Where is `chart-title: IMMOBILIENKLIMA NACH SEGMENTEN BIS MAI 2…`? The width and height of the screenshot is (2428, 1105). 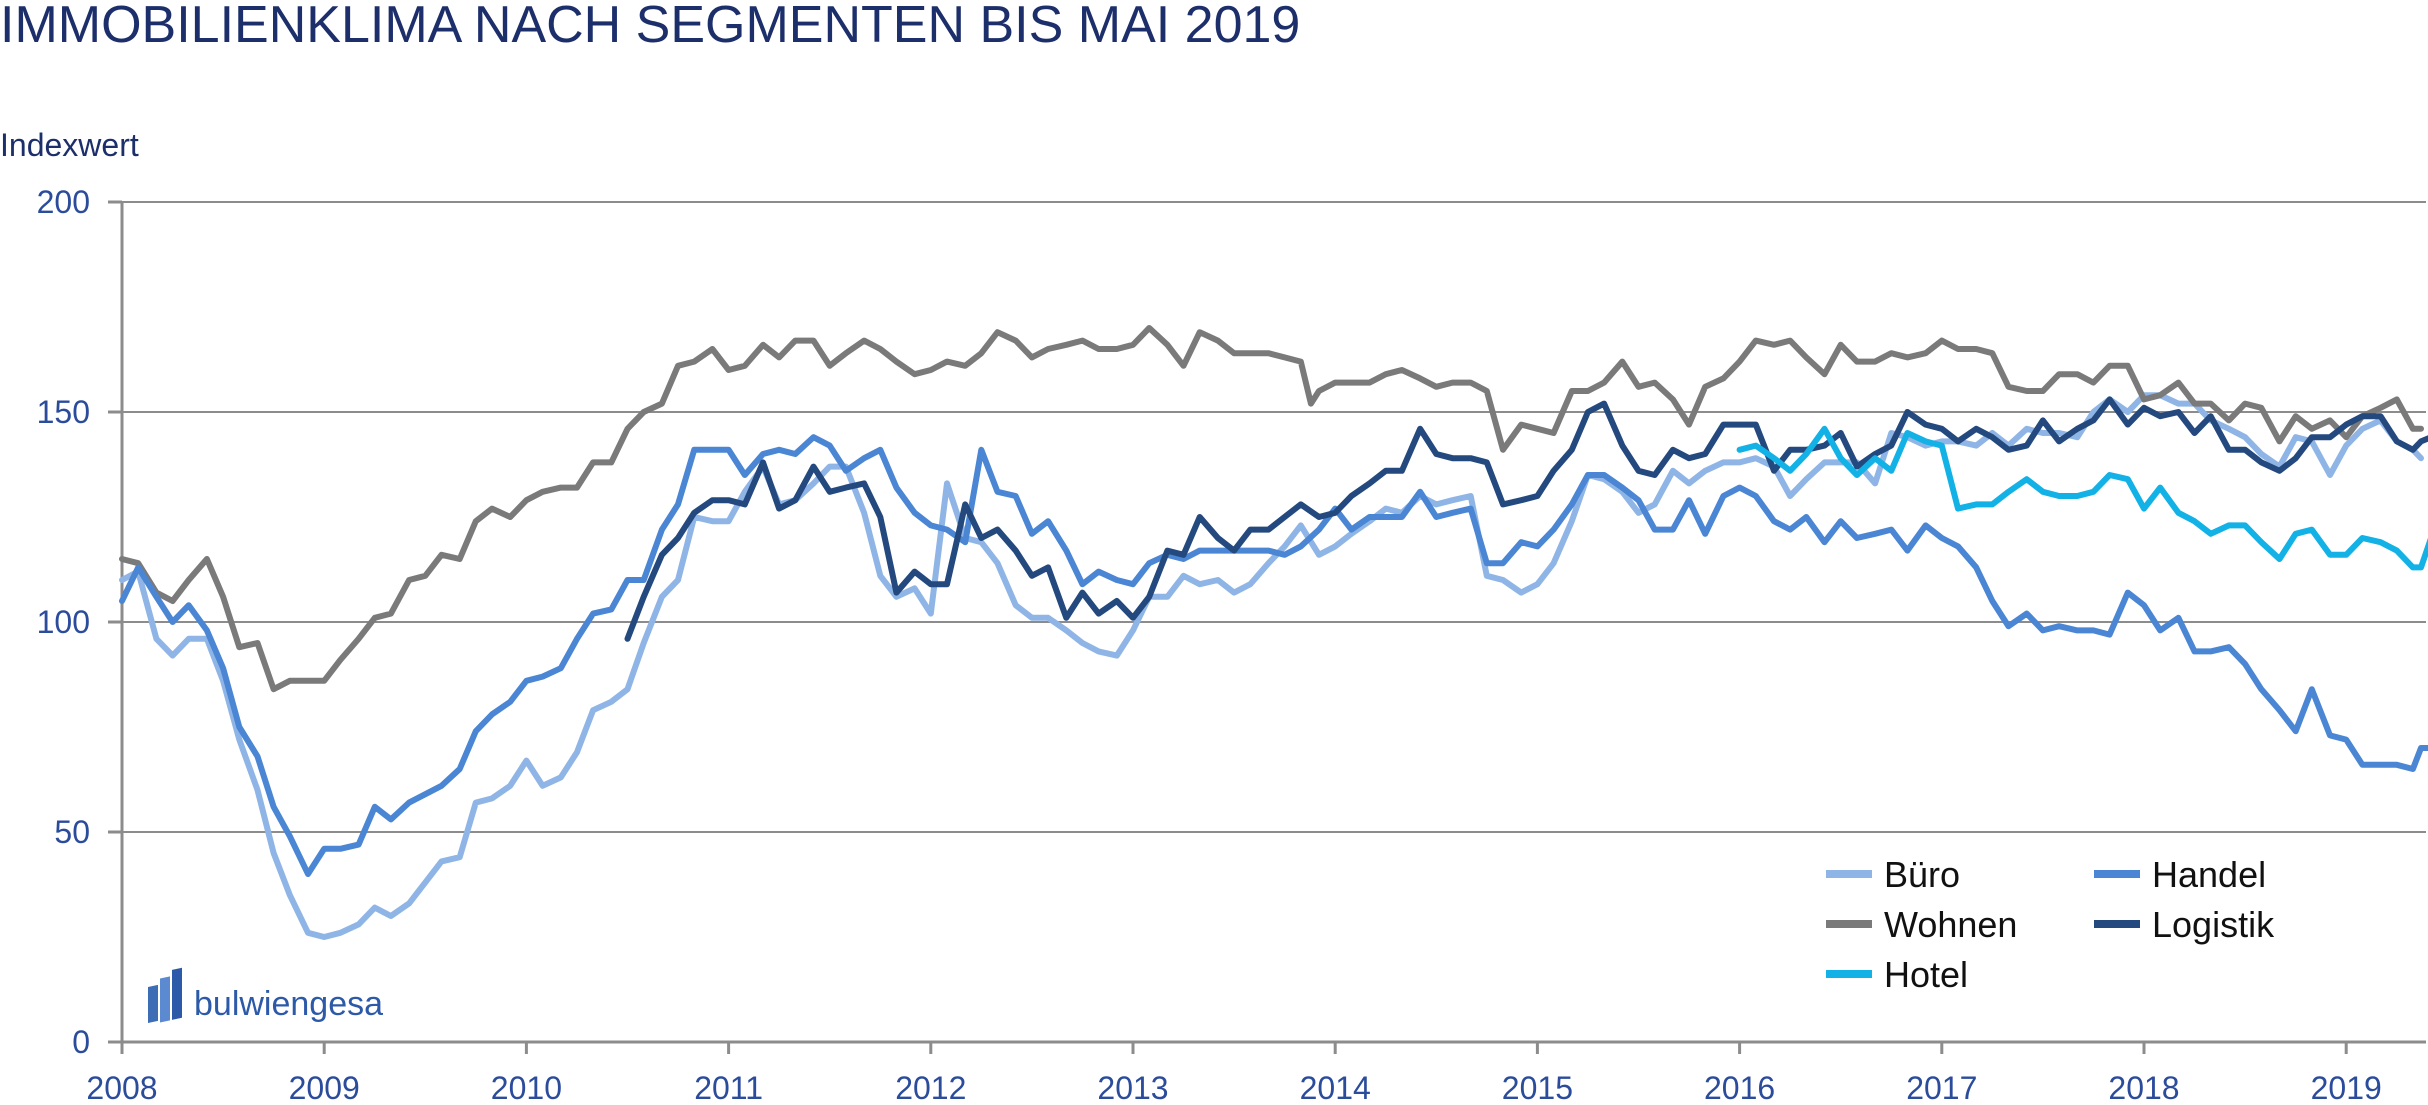
chart-title: IMMOBILIENKLIMA NACH SEGMENTEN BIS MAI 2… is located at coordinates (650, 27).